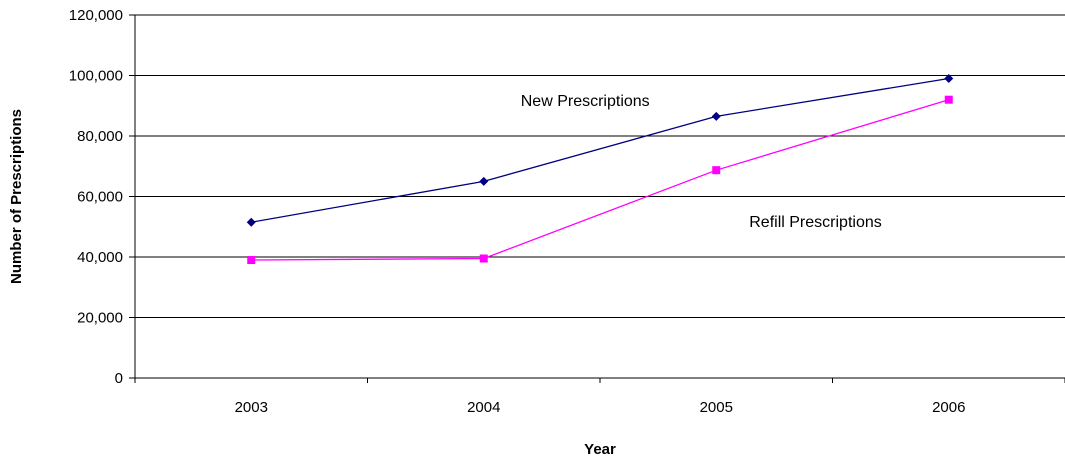 Image resolution: width=1065 pixels, height=460 pixels. What do you see at coordinates (16, 196) in the screenshot?
I see `y-axis-title: Number of Prescriptions` at bounding box center [16, 196].